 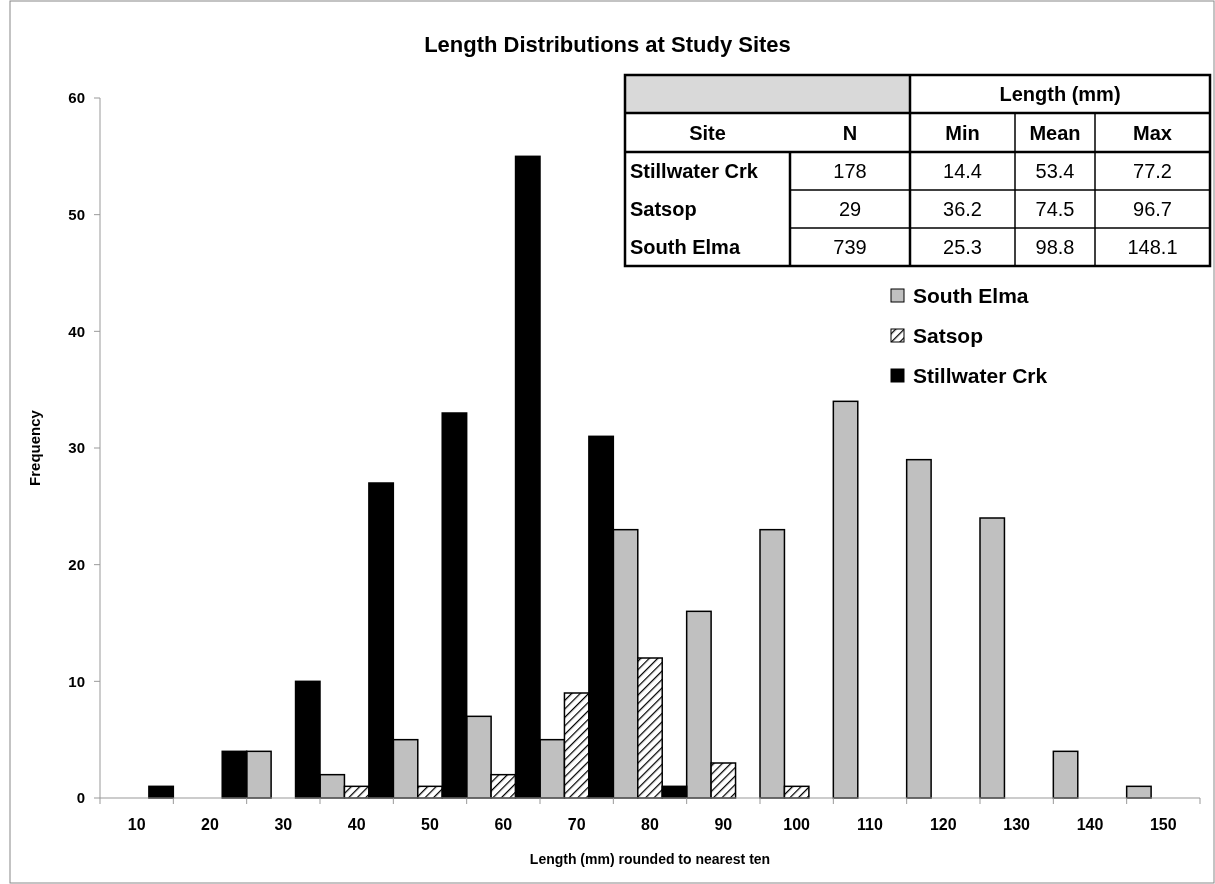 I want to click on category-label: Mean, so click(x=1055, y=132).